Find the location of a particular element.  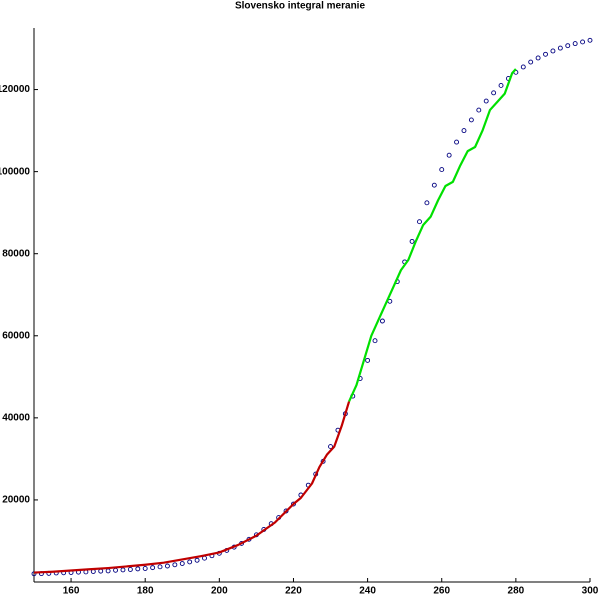

y-tick-label: 60000 is located at coordinates (16, 335).